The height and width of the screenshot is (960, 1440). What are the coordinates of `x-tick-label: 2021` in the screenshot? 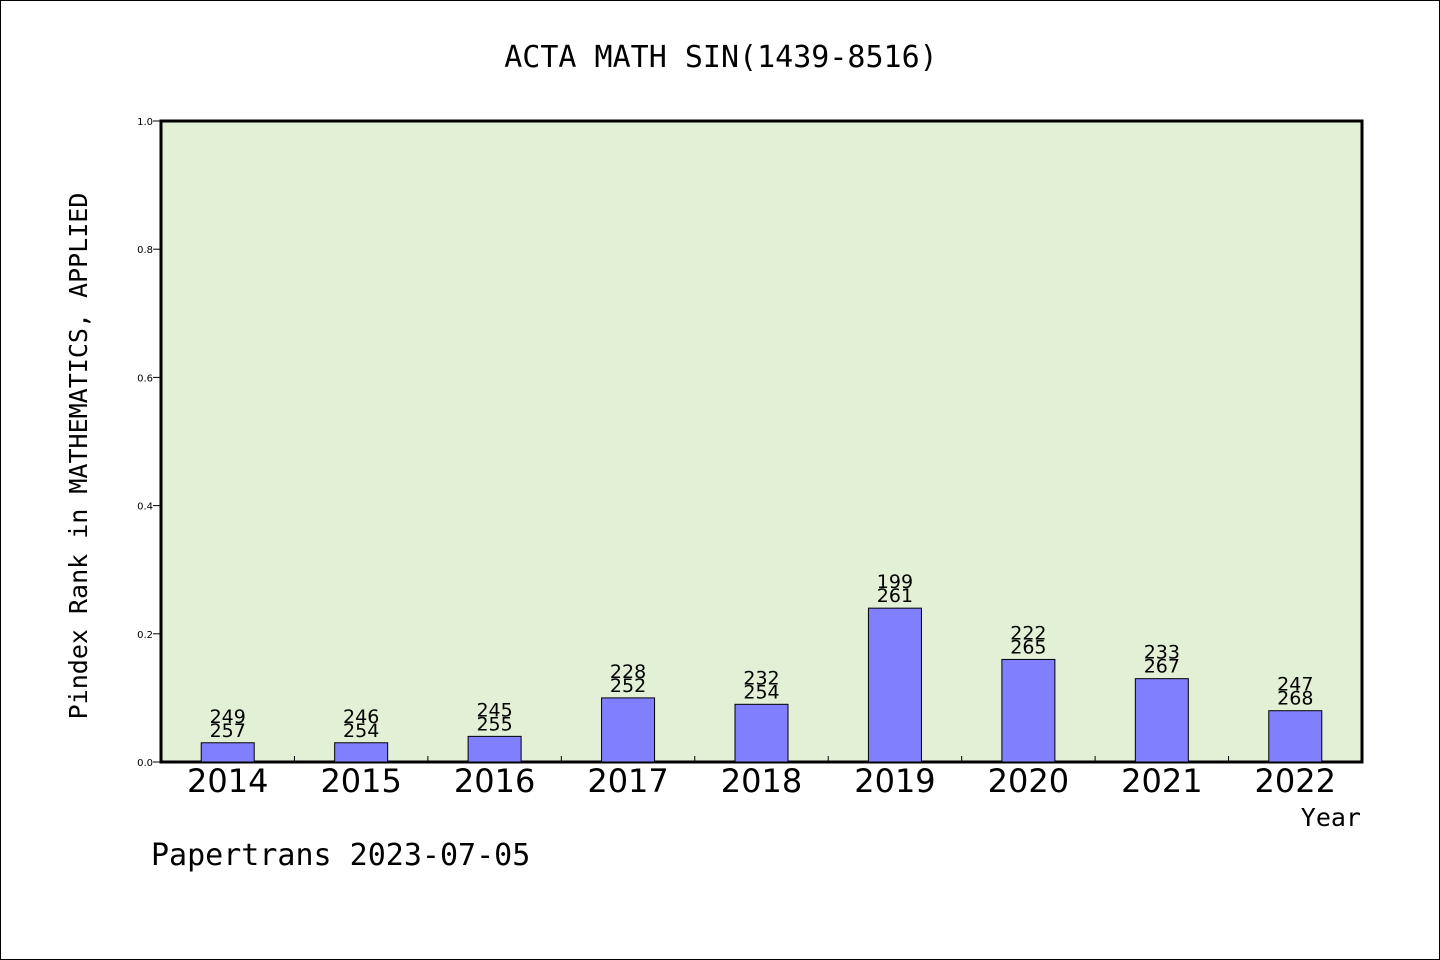 It's located at (1161, 781).